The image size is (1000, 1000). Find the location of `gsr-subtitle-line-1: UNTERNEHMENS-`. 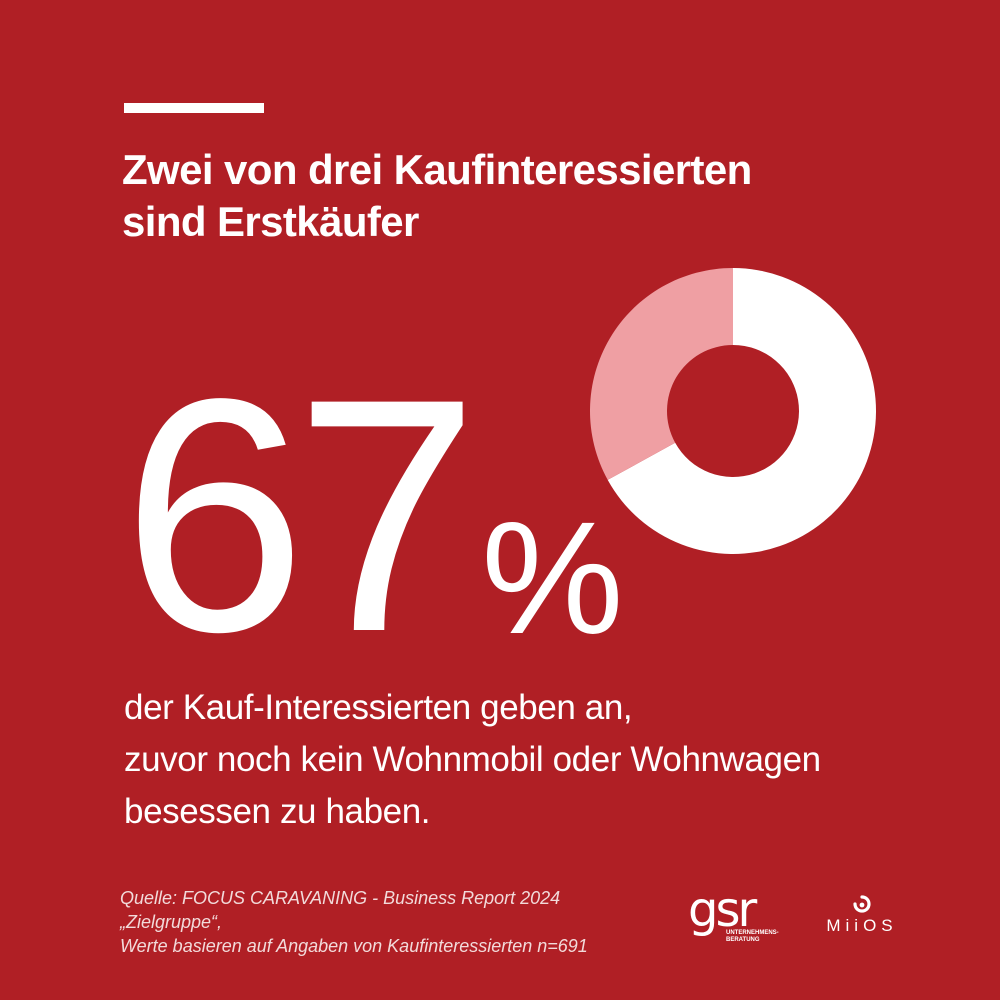

gsr-subtitle-line-1: UNTERNEHMENS- is located at coordinates (752, 933).